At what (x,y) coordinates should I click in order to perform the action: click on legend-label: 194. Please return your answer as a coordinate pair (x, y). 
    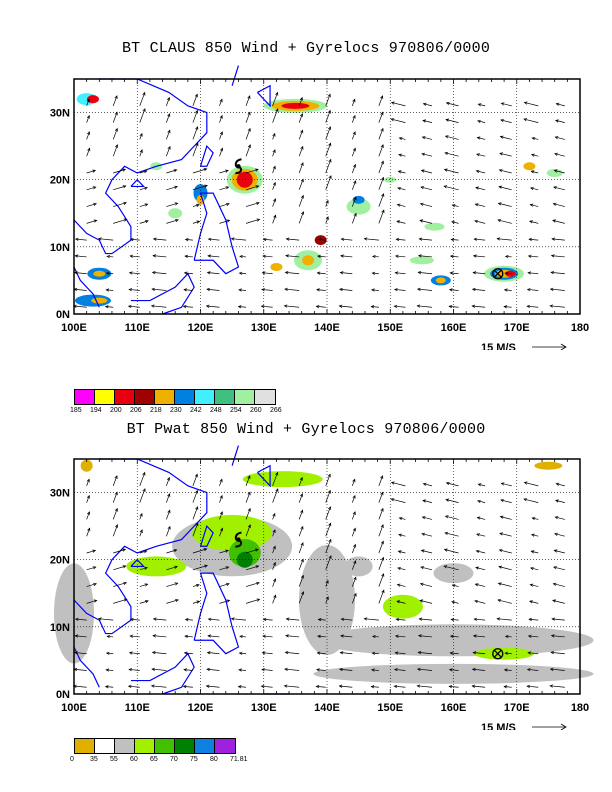
    Looking at the image, I should click on (96, 410).